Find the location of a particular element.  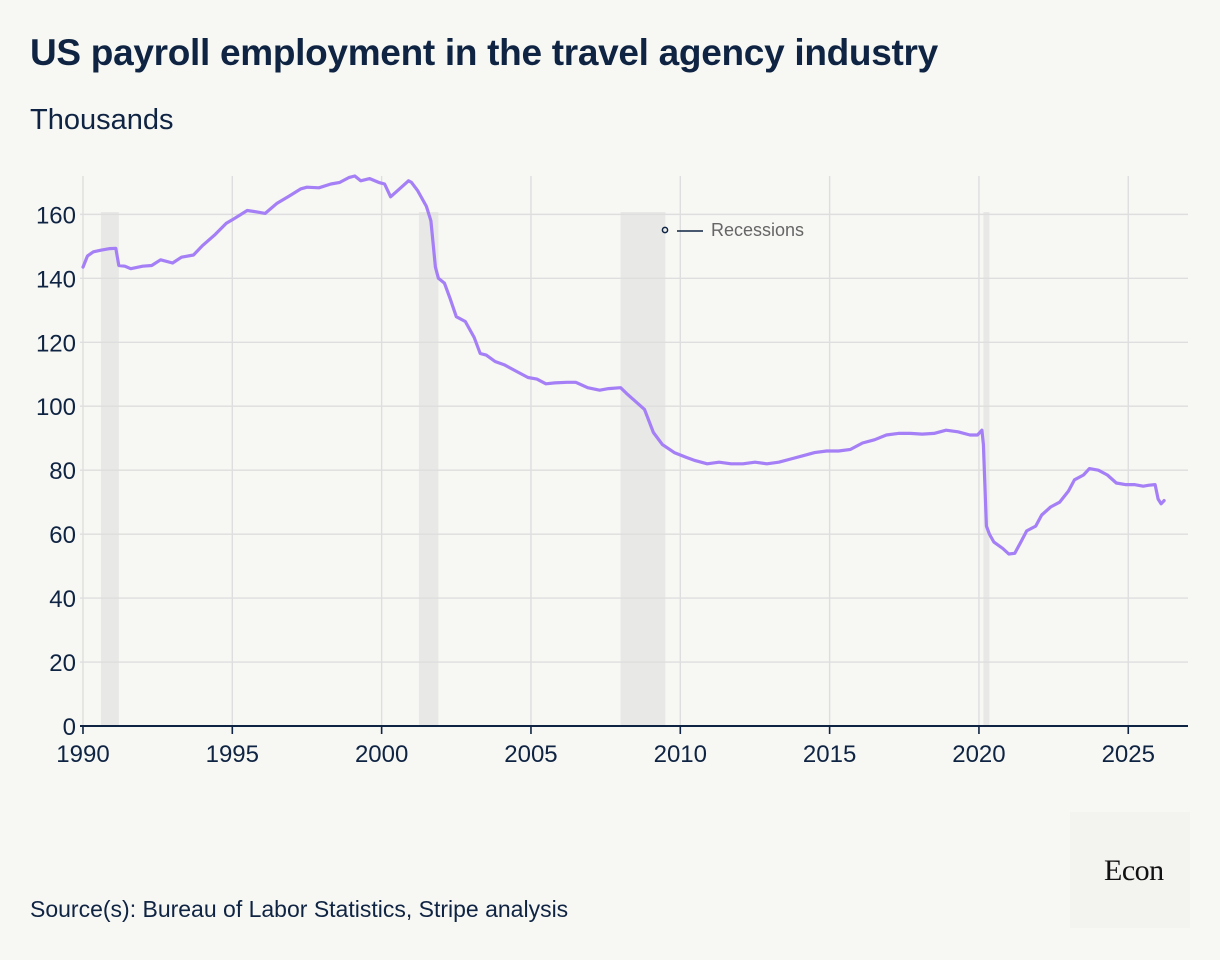

brand-name: Econ is located at coordinates (1134, 870).